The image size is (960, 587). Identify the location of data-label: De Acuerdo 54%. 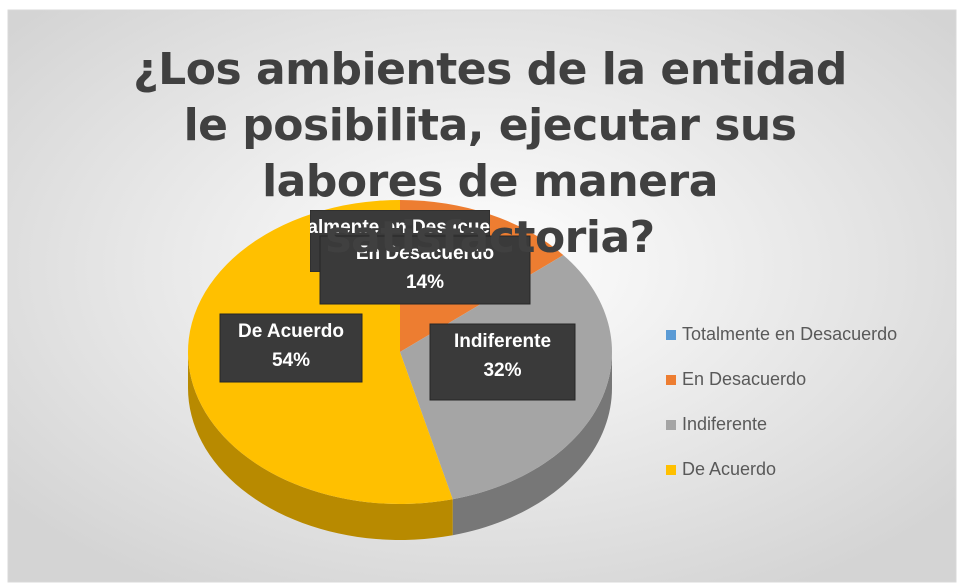
(291, 348).